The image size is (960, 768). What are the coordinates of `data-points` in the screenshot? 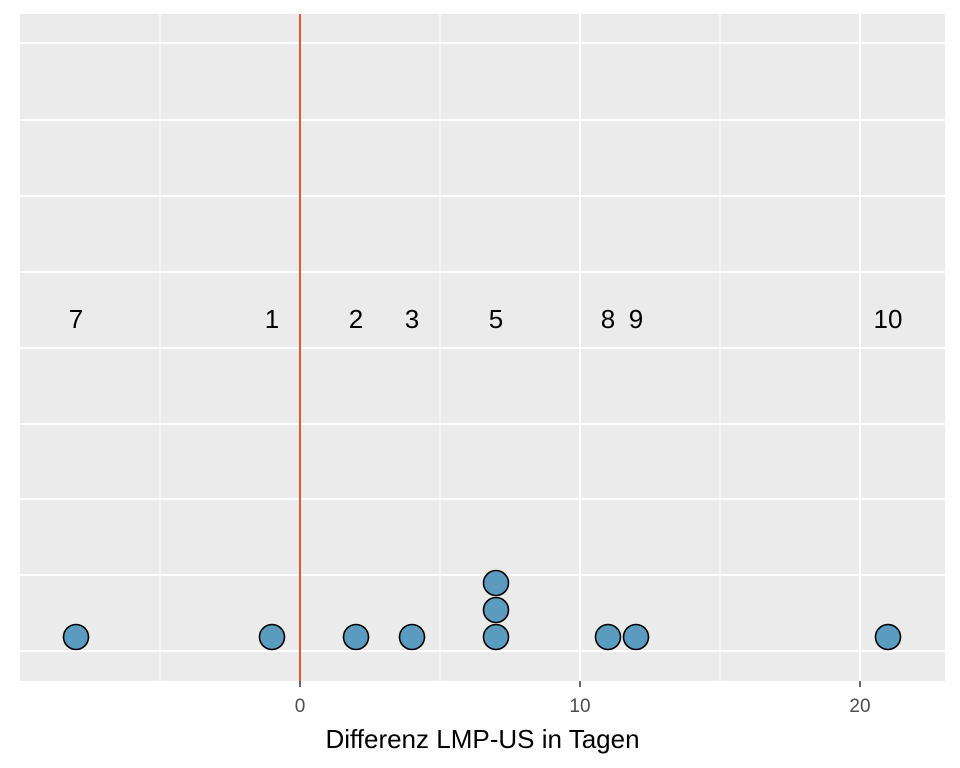 It's located at (482, 610).